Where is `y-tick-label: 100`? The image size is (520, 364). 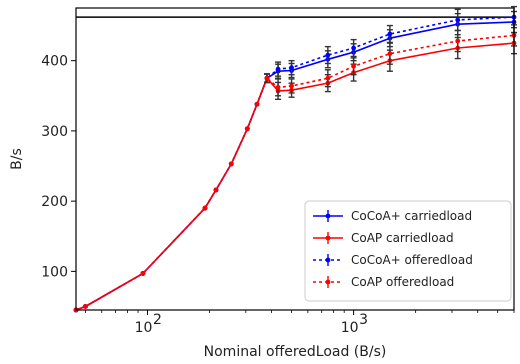 y-tick-label: 100 is located at coordinates (54, 272).